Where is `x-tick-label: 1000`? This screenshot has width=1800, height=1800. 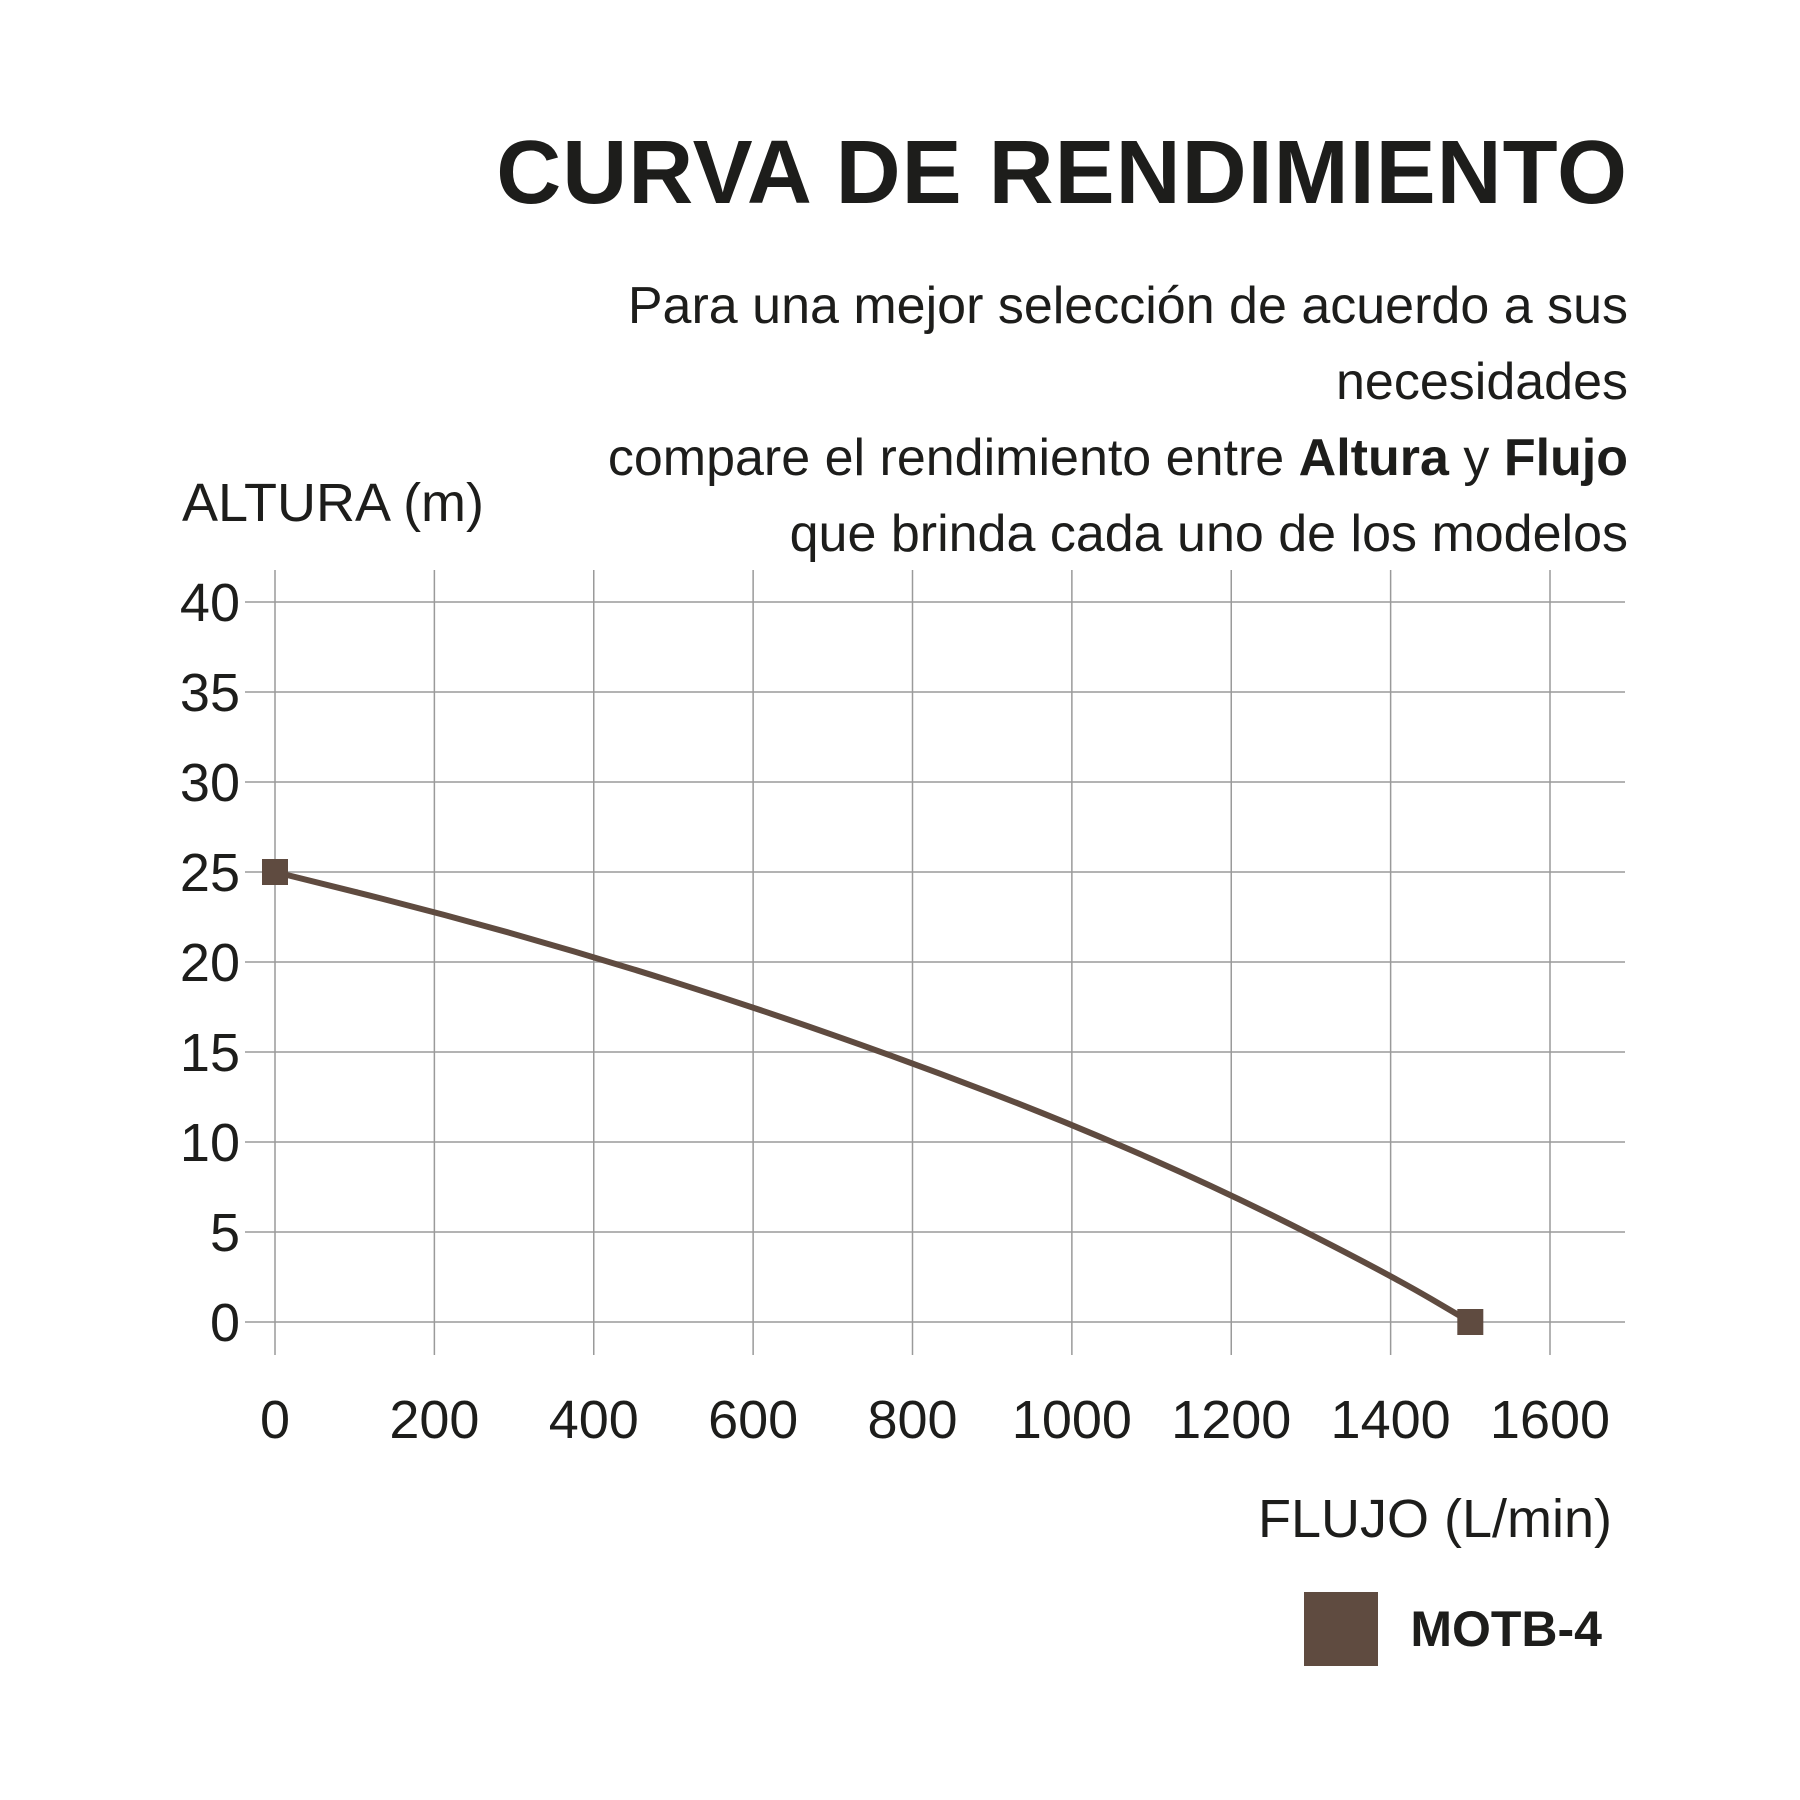 x-tick-label: 1000 is located at coordinates (1072, 1420).